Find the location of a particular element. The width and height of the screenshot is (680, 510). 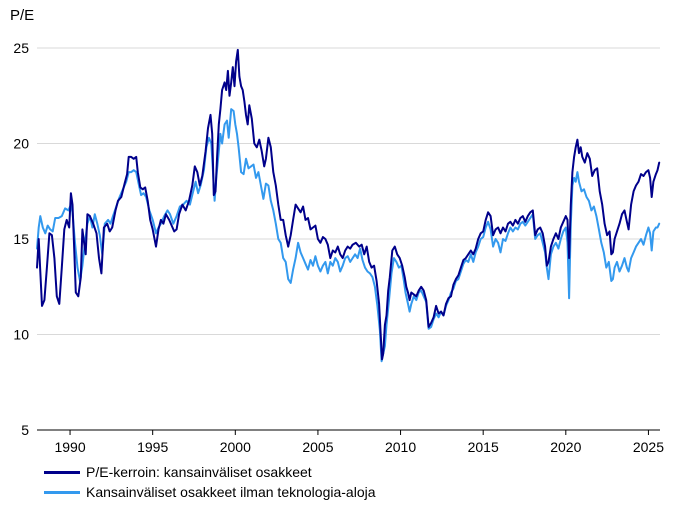

x-tick-label-1995: 1995 is located at coordinates (152, 447).